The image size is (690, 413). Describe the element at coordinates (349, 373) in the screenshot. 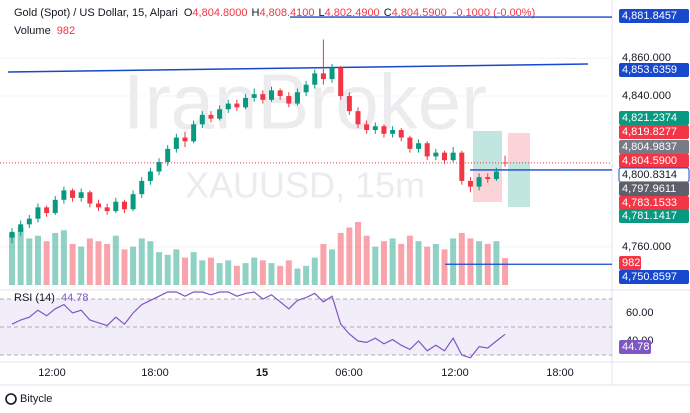

I see `x-tick-label: 06:00` at that location.